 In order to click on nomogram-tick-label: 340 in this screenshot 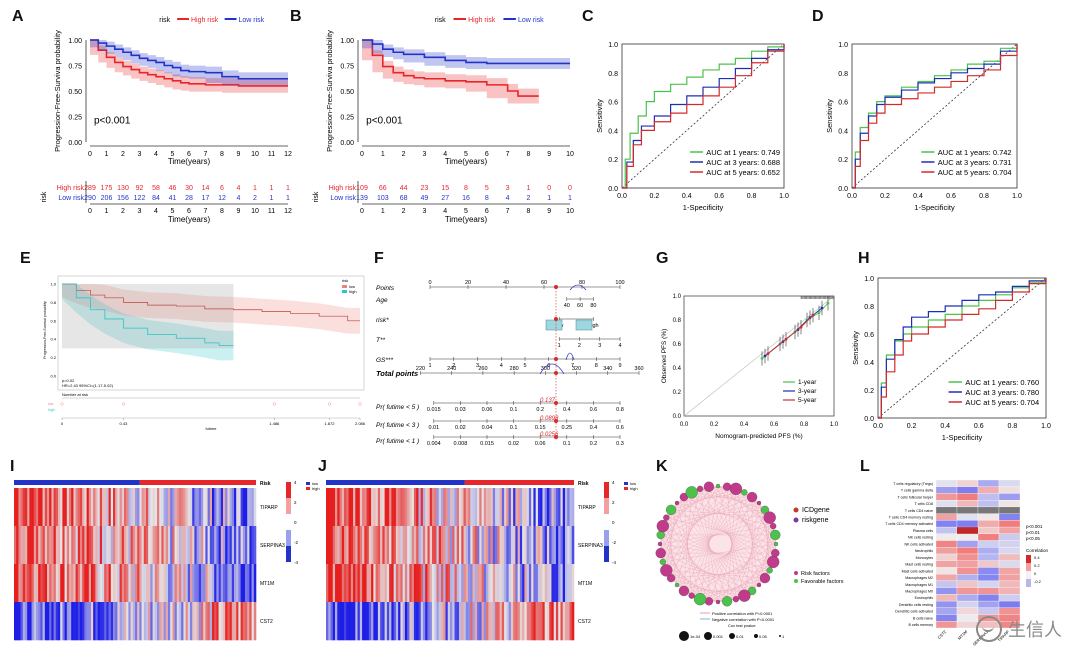, I will do `click(607, 369)`.